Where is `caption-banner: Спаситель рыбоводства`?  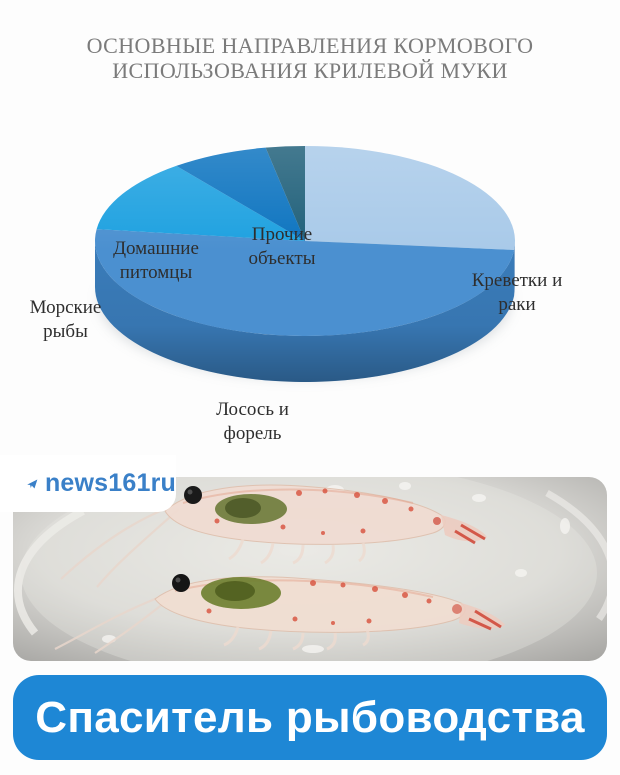
caption-banner: Спаситель рыбоводства is located at coordinates (310, 717).